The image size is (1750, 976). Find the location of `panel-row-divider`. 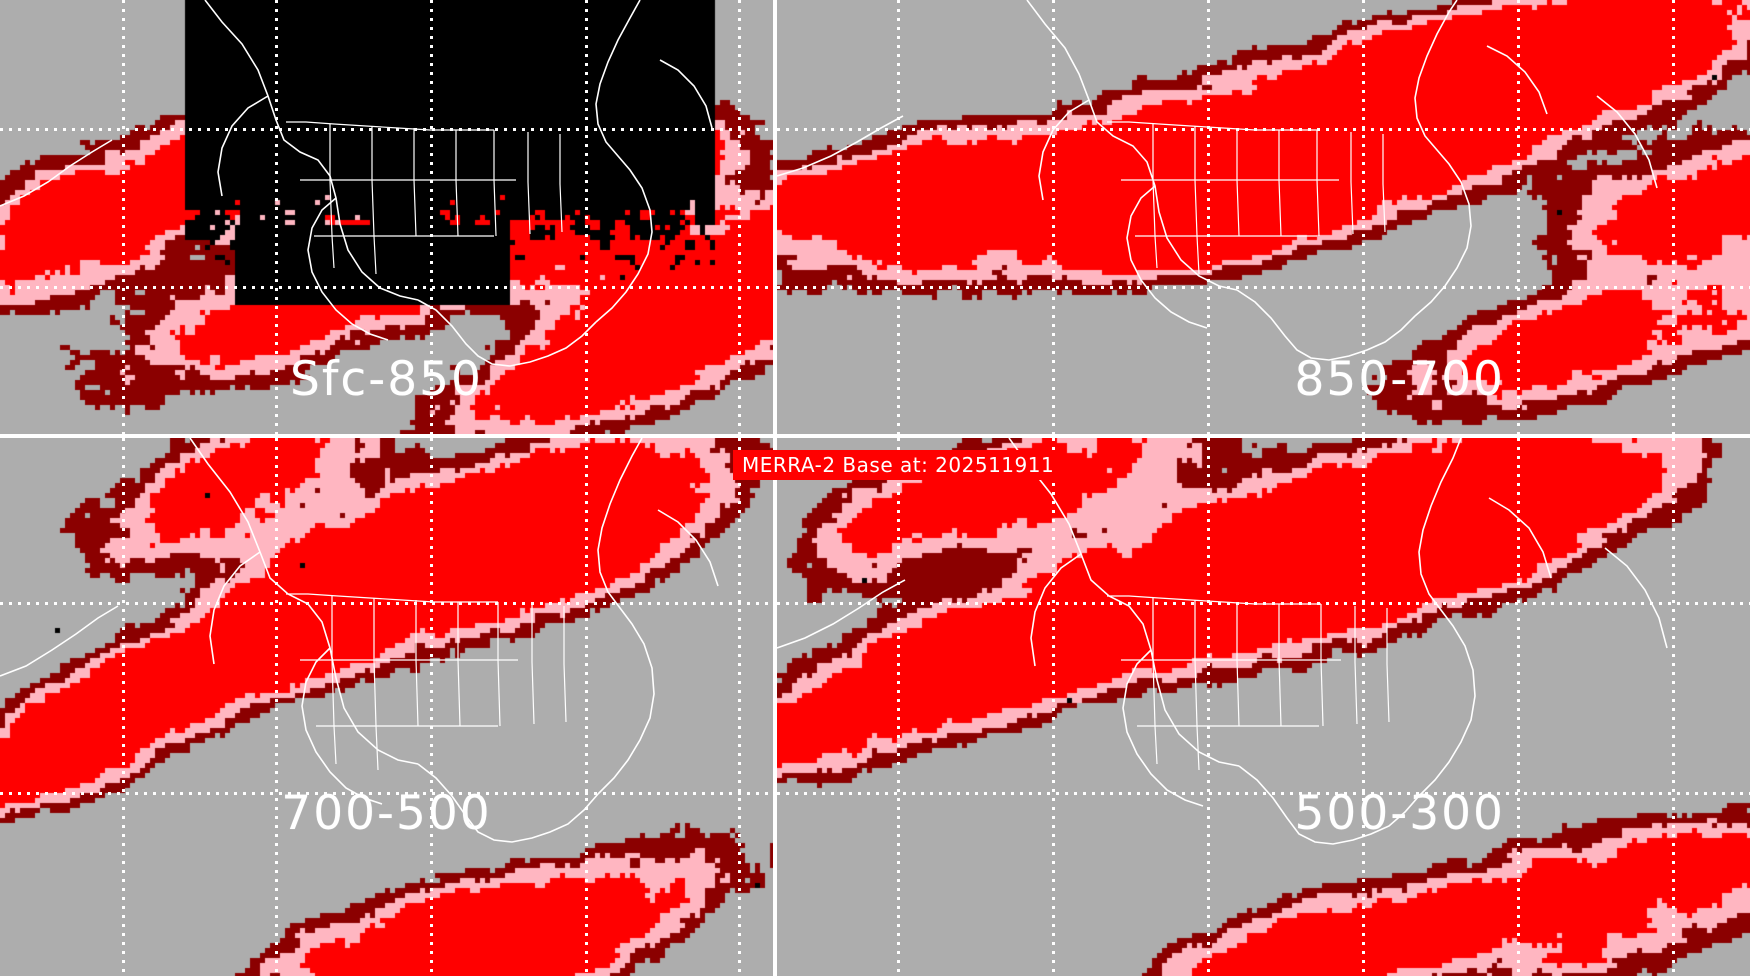

panel-row-divider is located at coordinates (875, 436).